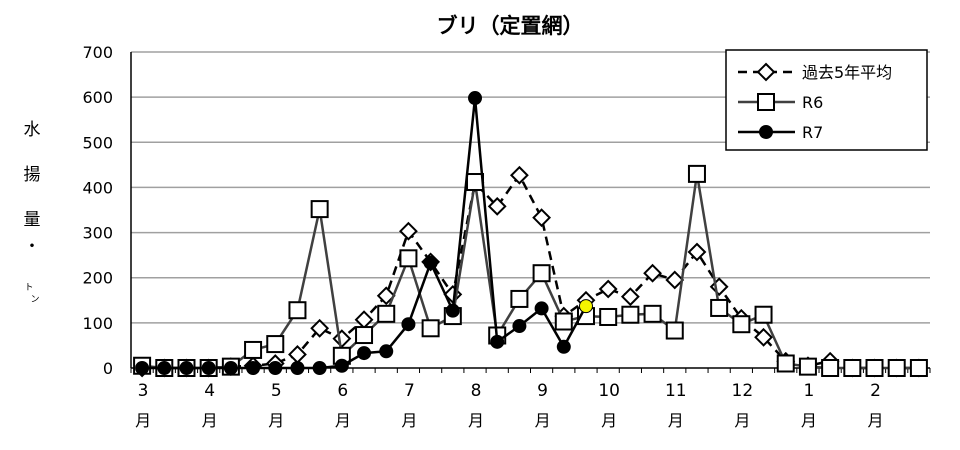 Image resolution: width=960 pixels, height=450 pixels. What do you see at coordinates (585, 306) in the screenshot?
I see `highlight-point` at bounding box center [585, 306].